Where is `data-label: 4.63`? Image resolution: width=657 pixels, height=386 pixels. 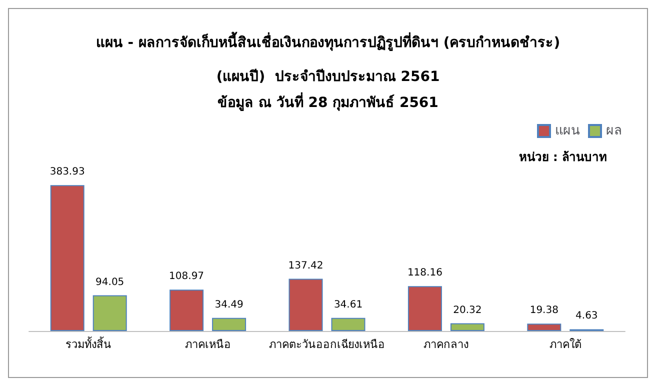 data-label: 4.63 is located at coordinates (587, 316).